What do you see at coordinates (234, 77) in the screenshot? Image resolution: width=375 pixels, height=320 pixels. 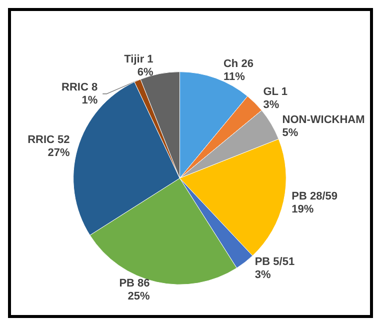 I see `data-label: 11%` at bounding box center [234, 77].